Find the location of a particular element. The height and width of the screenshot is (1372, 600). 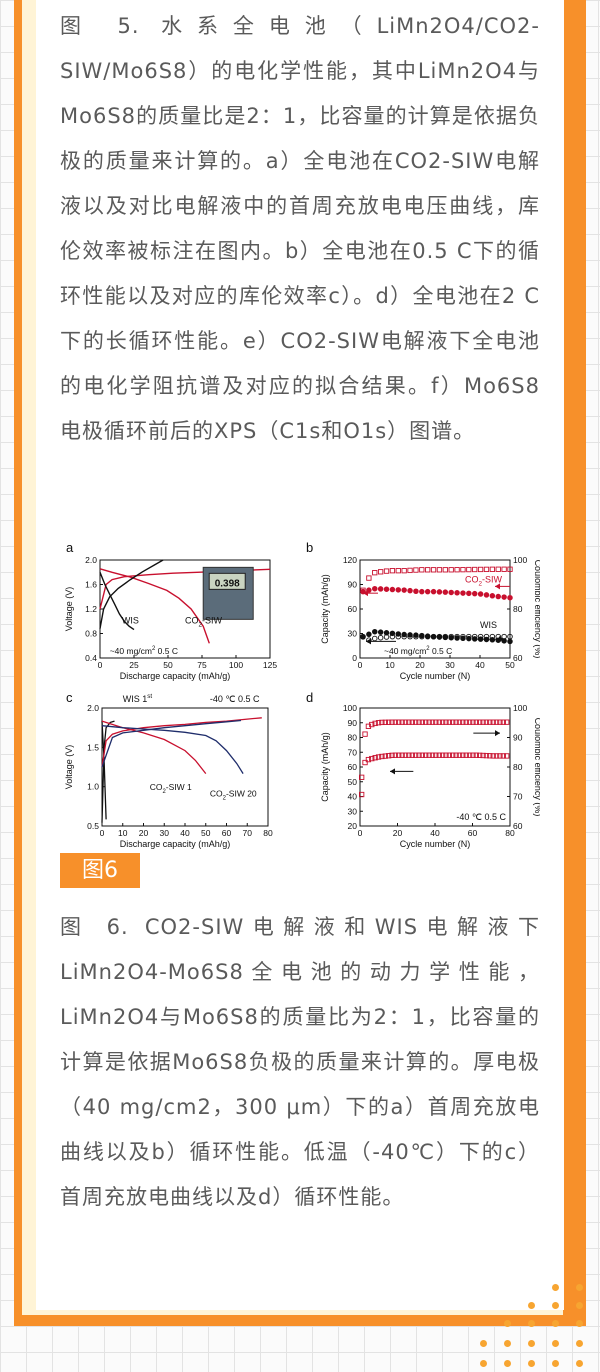

panel-a-xtick-label: 50 is located at coordinates (168, 665).